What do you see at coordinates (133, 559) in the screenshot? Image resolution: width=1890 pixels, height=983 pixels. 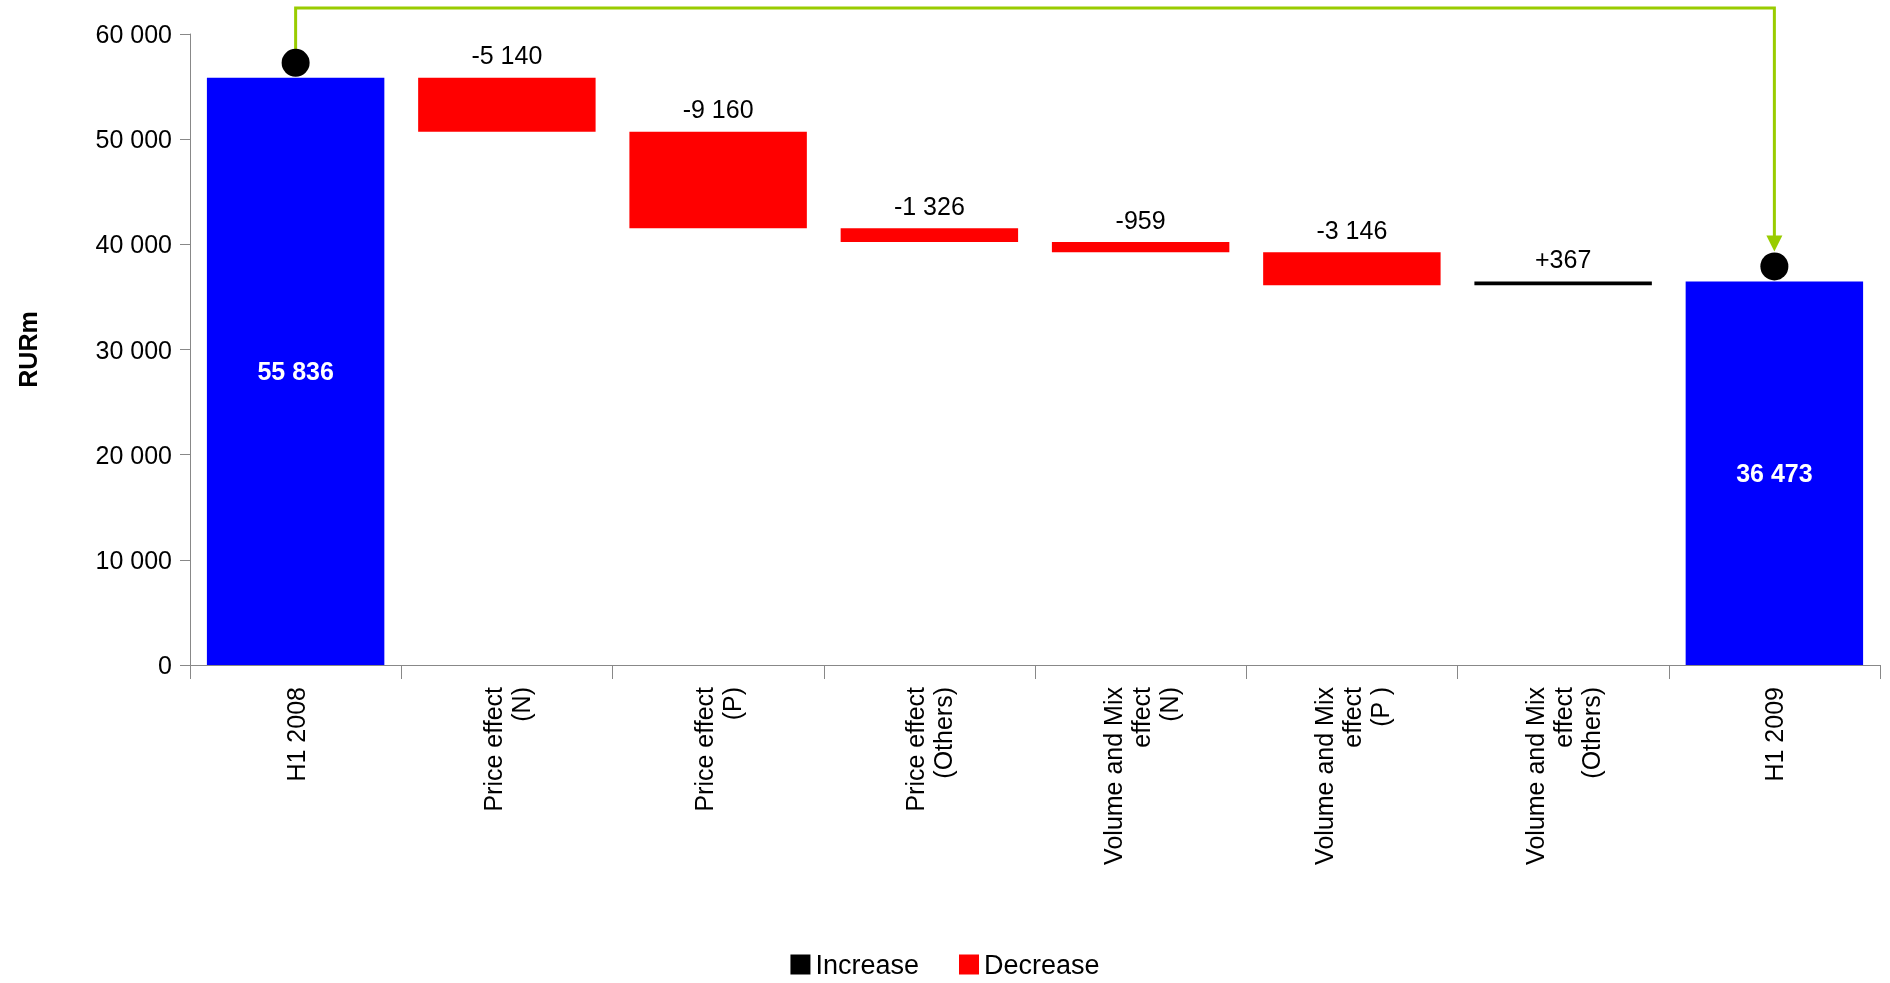 I see `y-tick-label: 10 000` at bounding box center [133, 559].